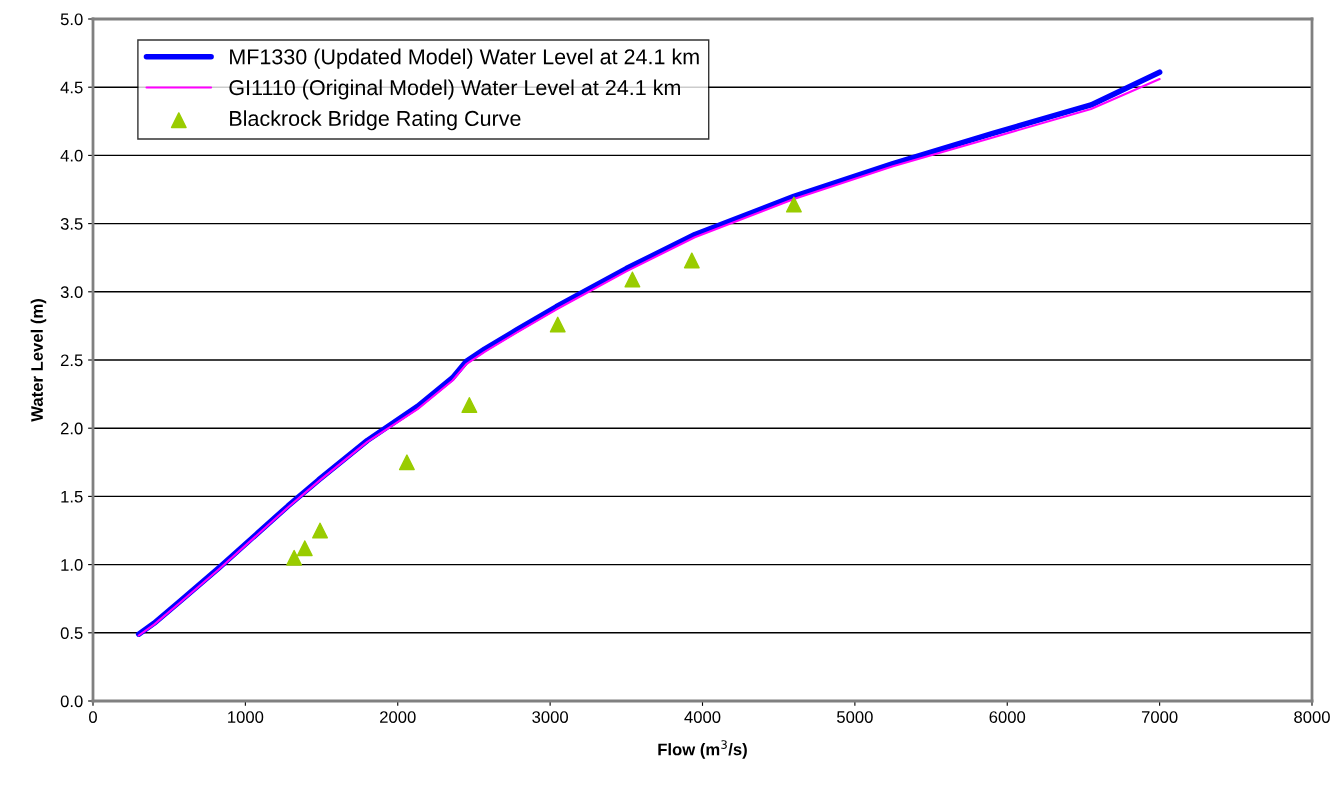 The height and width of the screenshot is (785, 1337). I want to click on y-tick-label: 1.0, so click(72, 565).